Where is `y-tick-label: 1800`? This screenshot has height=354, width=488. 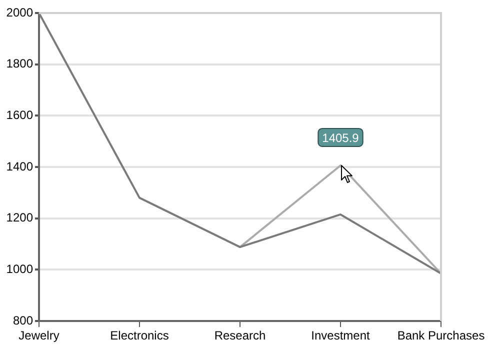 y-tick-label: 1800 is located at coordinates (20, 63).